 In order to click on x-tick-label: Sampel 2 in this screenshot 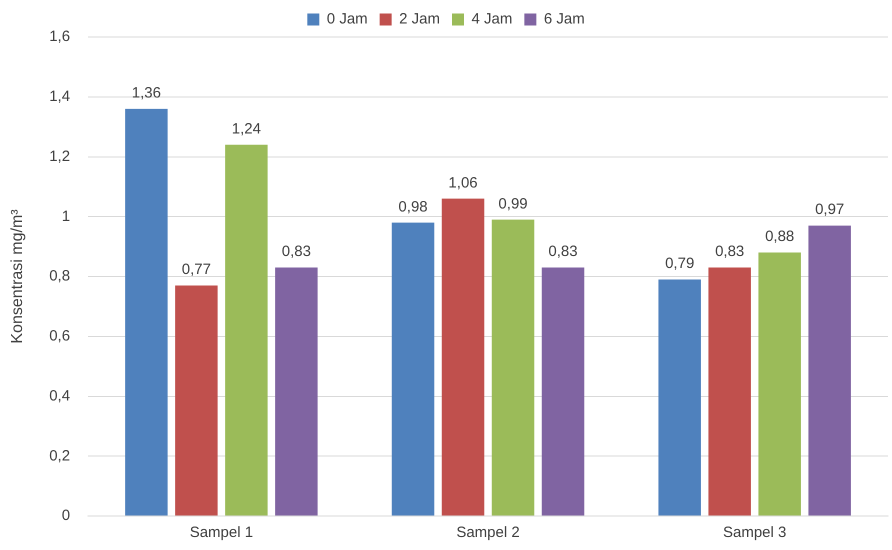, I will do `click(488, 533)`.